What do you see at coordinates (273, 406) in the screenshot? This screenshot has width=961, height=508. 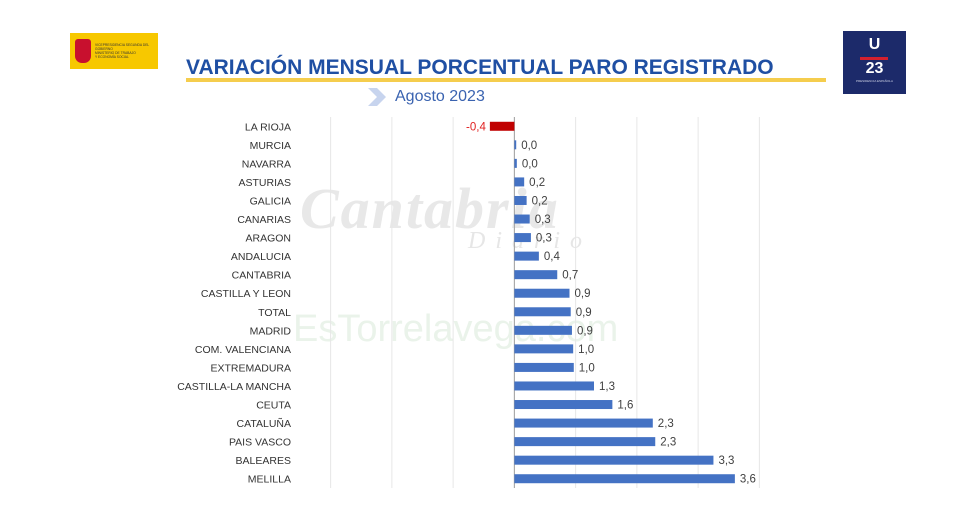 I see `category-label: CEUTA` at bounding box center [273, 406].